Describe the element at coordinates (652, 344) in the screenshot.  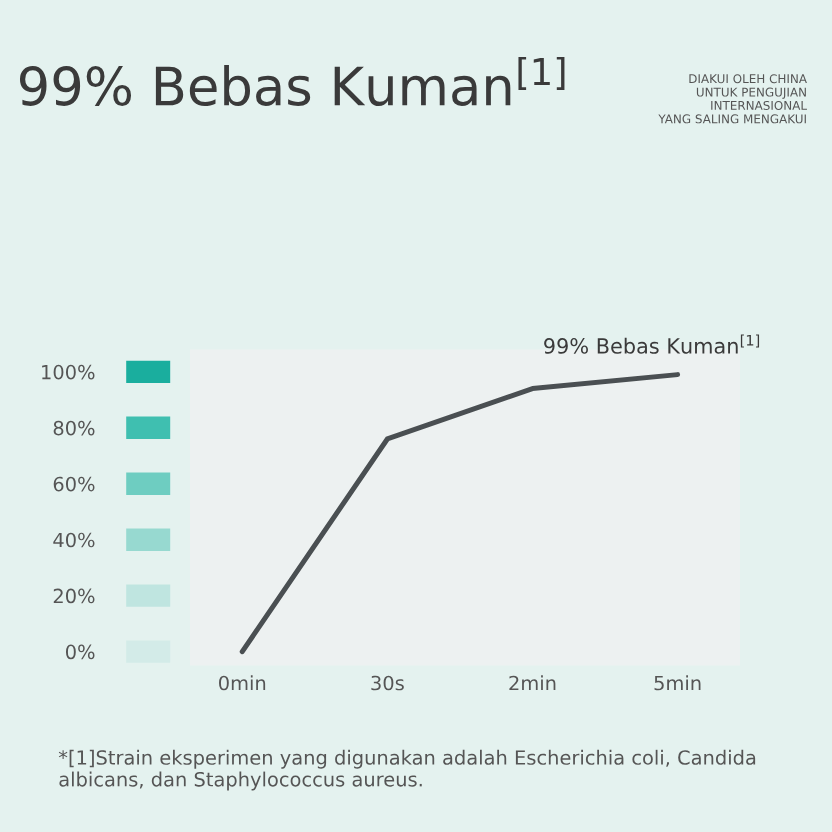
I see `annotation: 99% Bebas Kuman$^{[1]}$` at that location.